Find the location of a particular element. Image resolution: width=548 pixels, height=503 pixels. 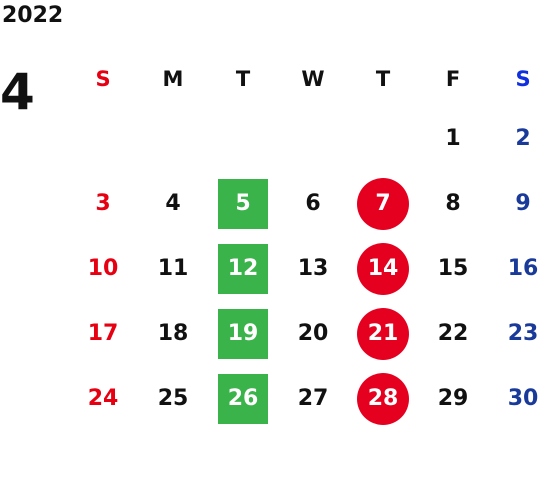

day-number-green-square: 26 is located at coordinates (243, 398).